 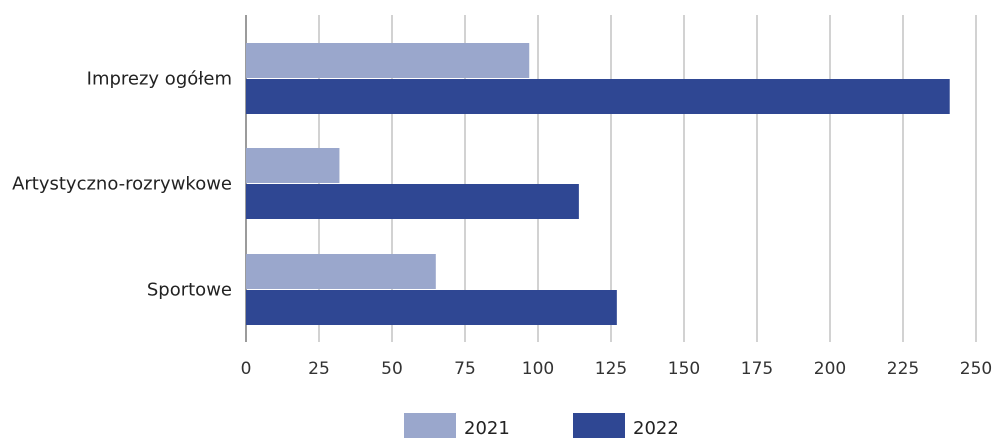 What do you see at coordinates (903, 369) in the screenshot?
I see `x-tick-label: 225` at bounding box center [903, 369].